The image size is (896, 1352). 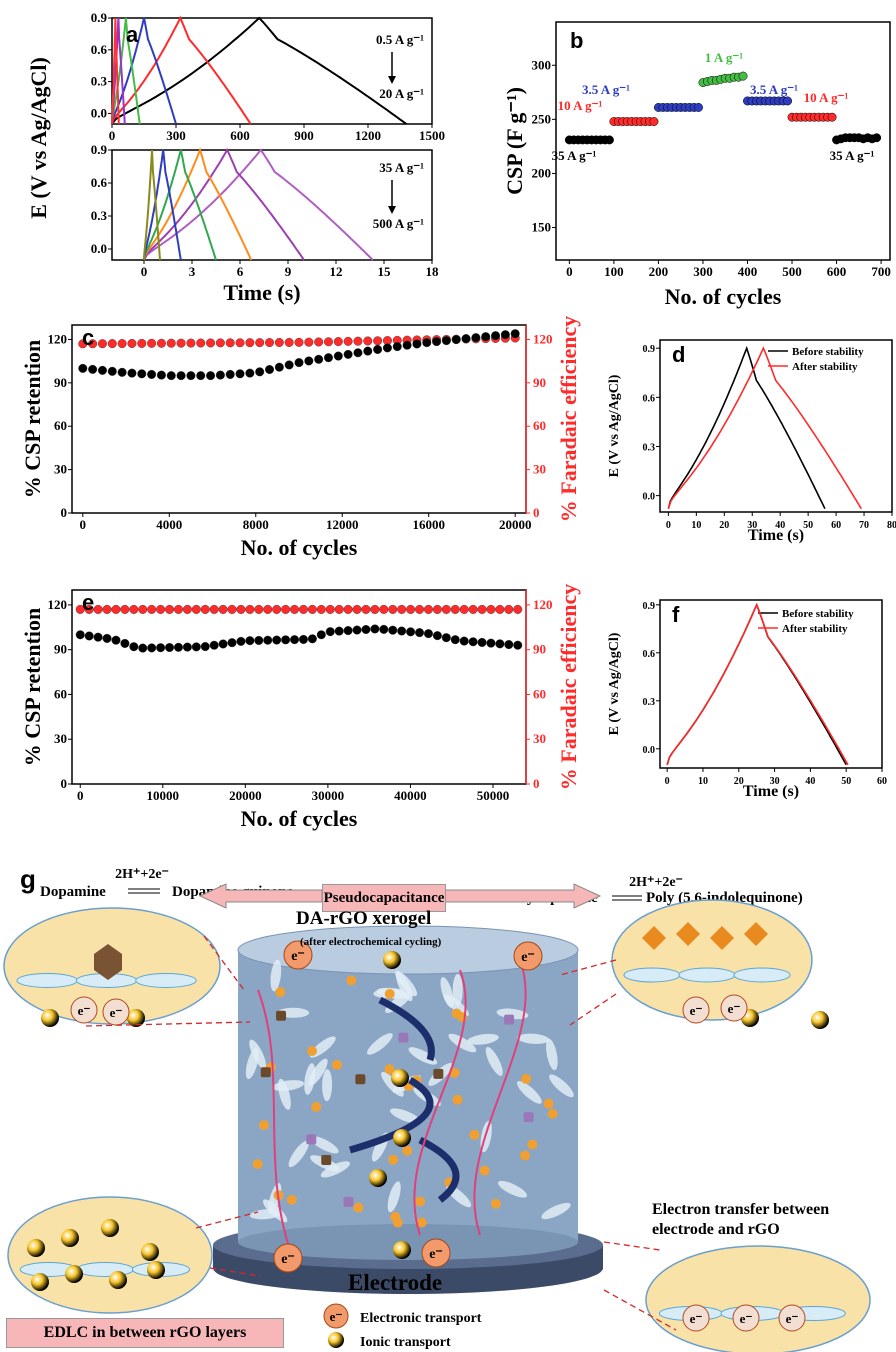 I want to click on x-tick-label: 18, so click(x=433, y=271).